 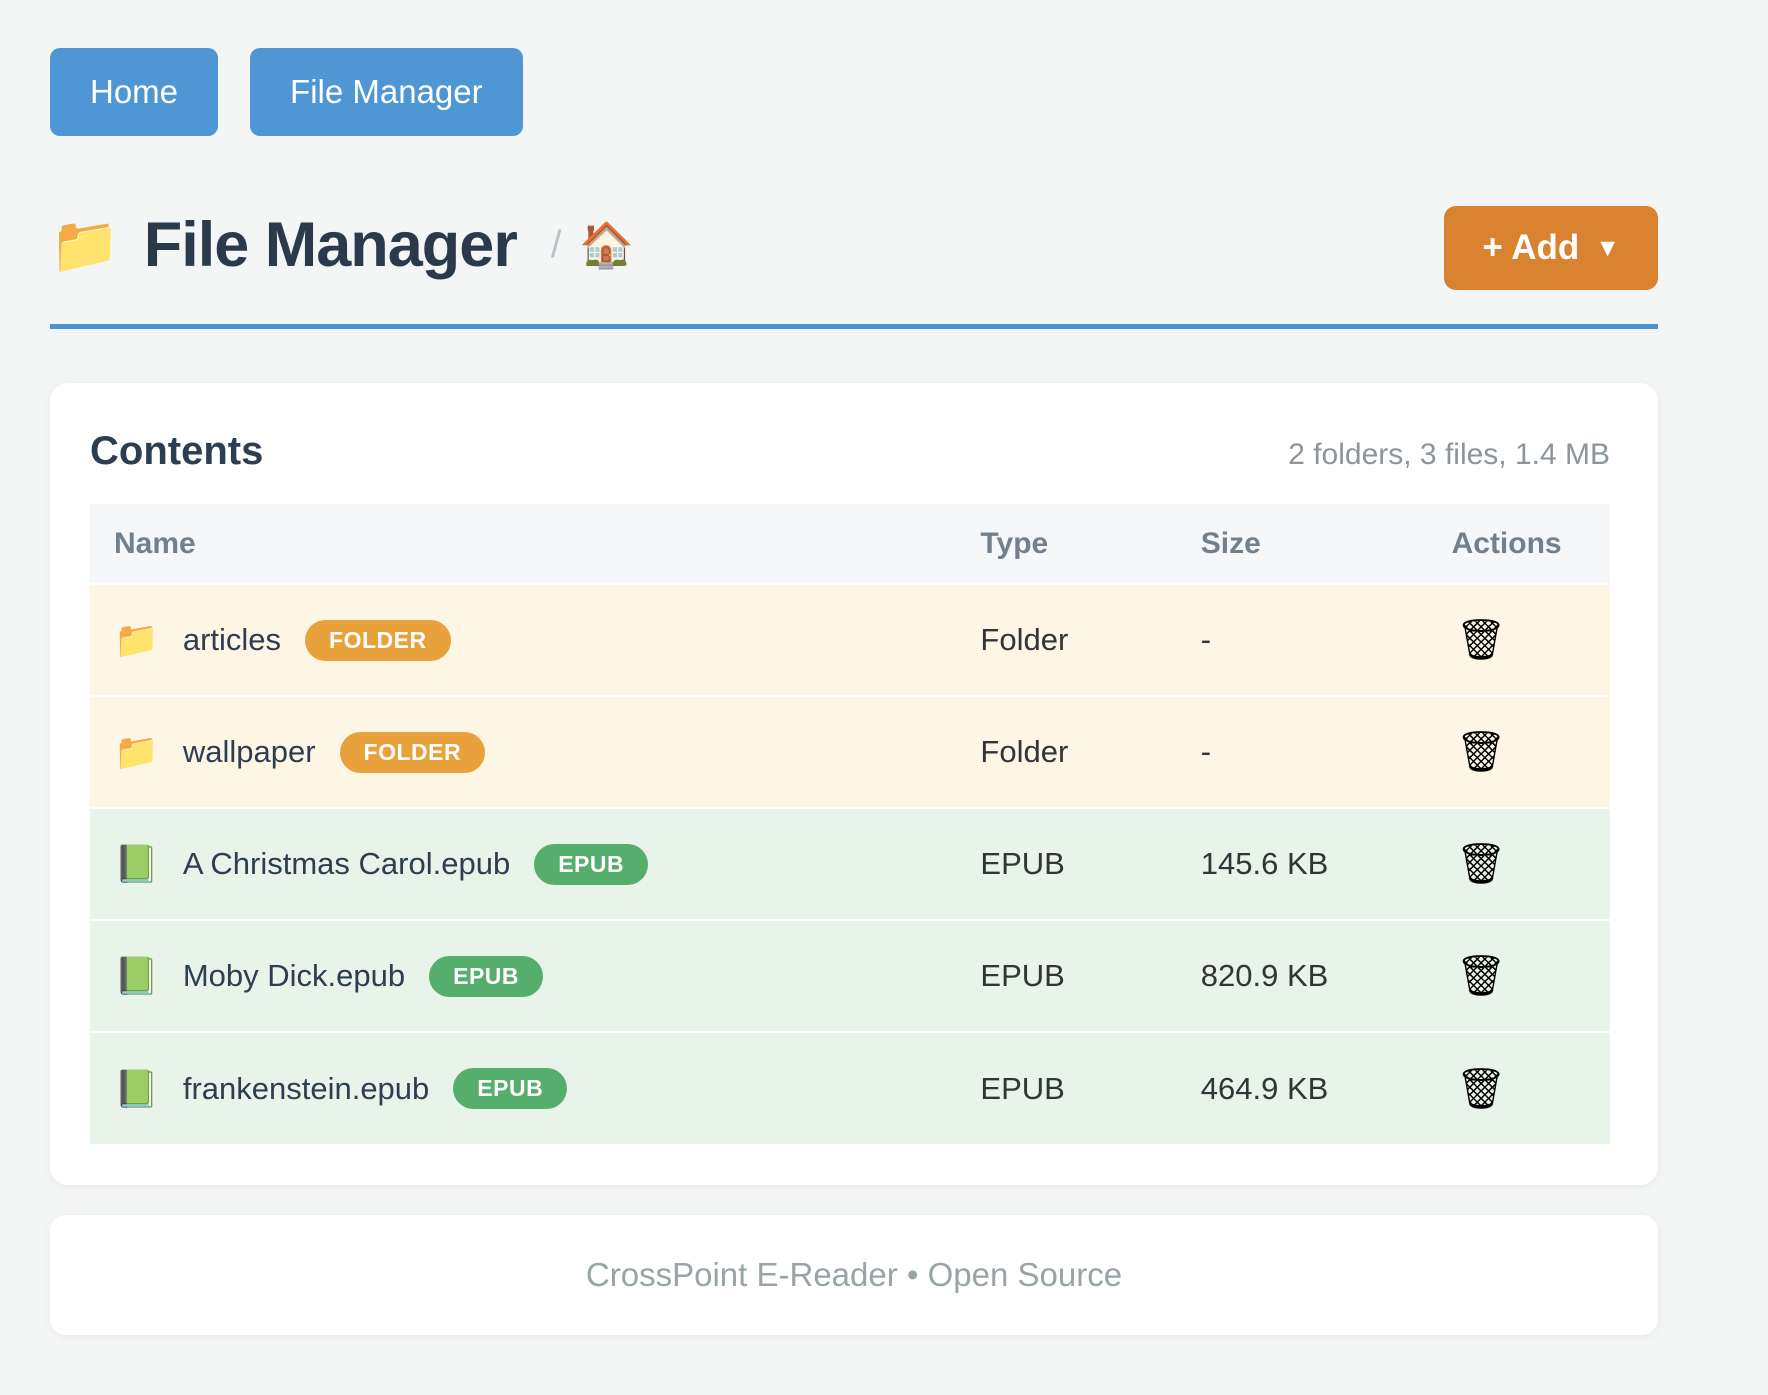 What do you see at coordinates (386, 92) in the screenshot?
I see `nav-file-manager-button: File Manager` at bounding box center [386, 92].